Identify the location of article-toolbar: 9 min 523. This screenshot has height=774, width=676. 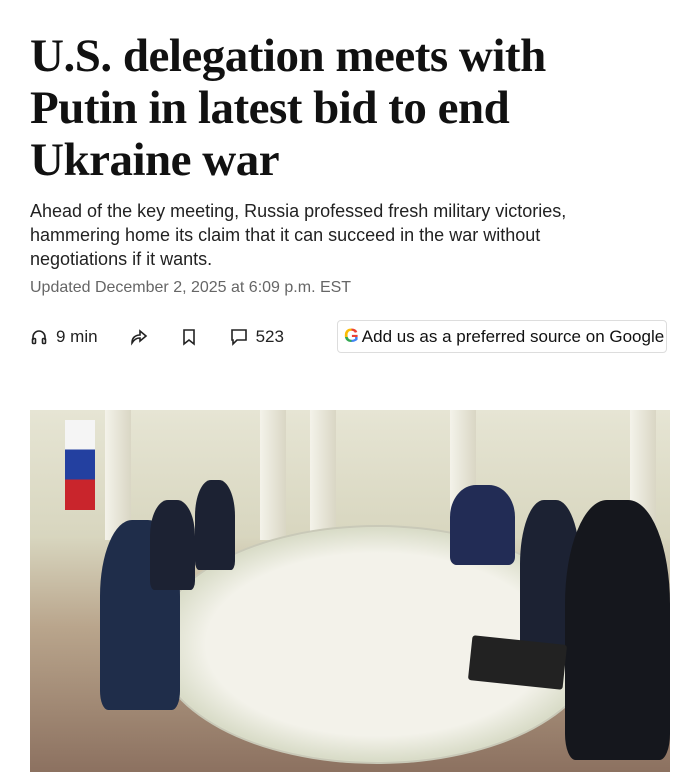
(173, 337).